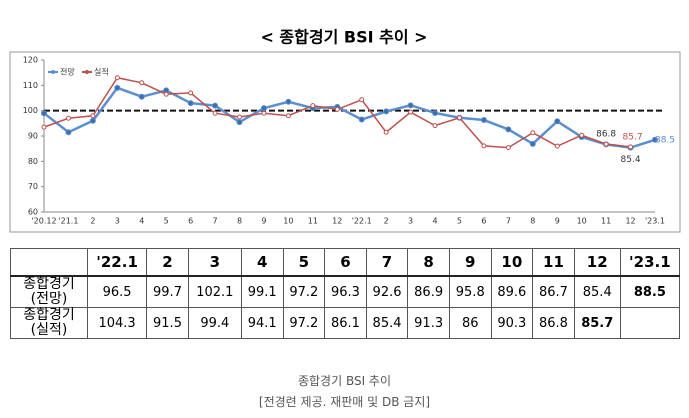  What do you see at coordinates (597, 262) in the screenshot?
I see `header-cell: 12` at bounding box center [597, 262].